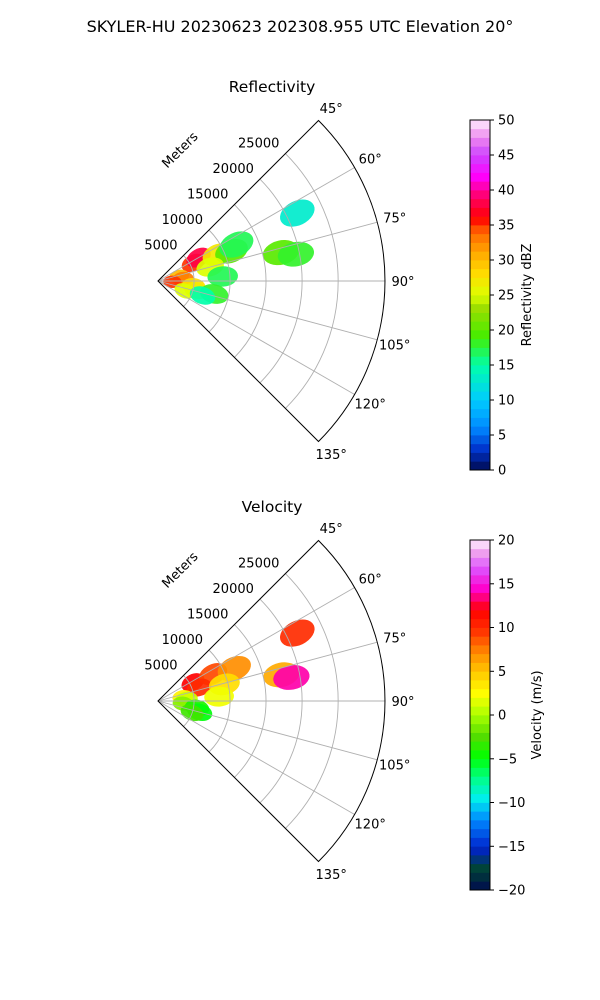 This screenshot has width=600, height=1000. I want to click on colorbar-tick-label: 25, so click(506, 296).